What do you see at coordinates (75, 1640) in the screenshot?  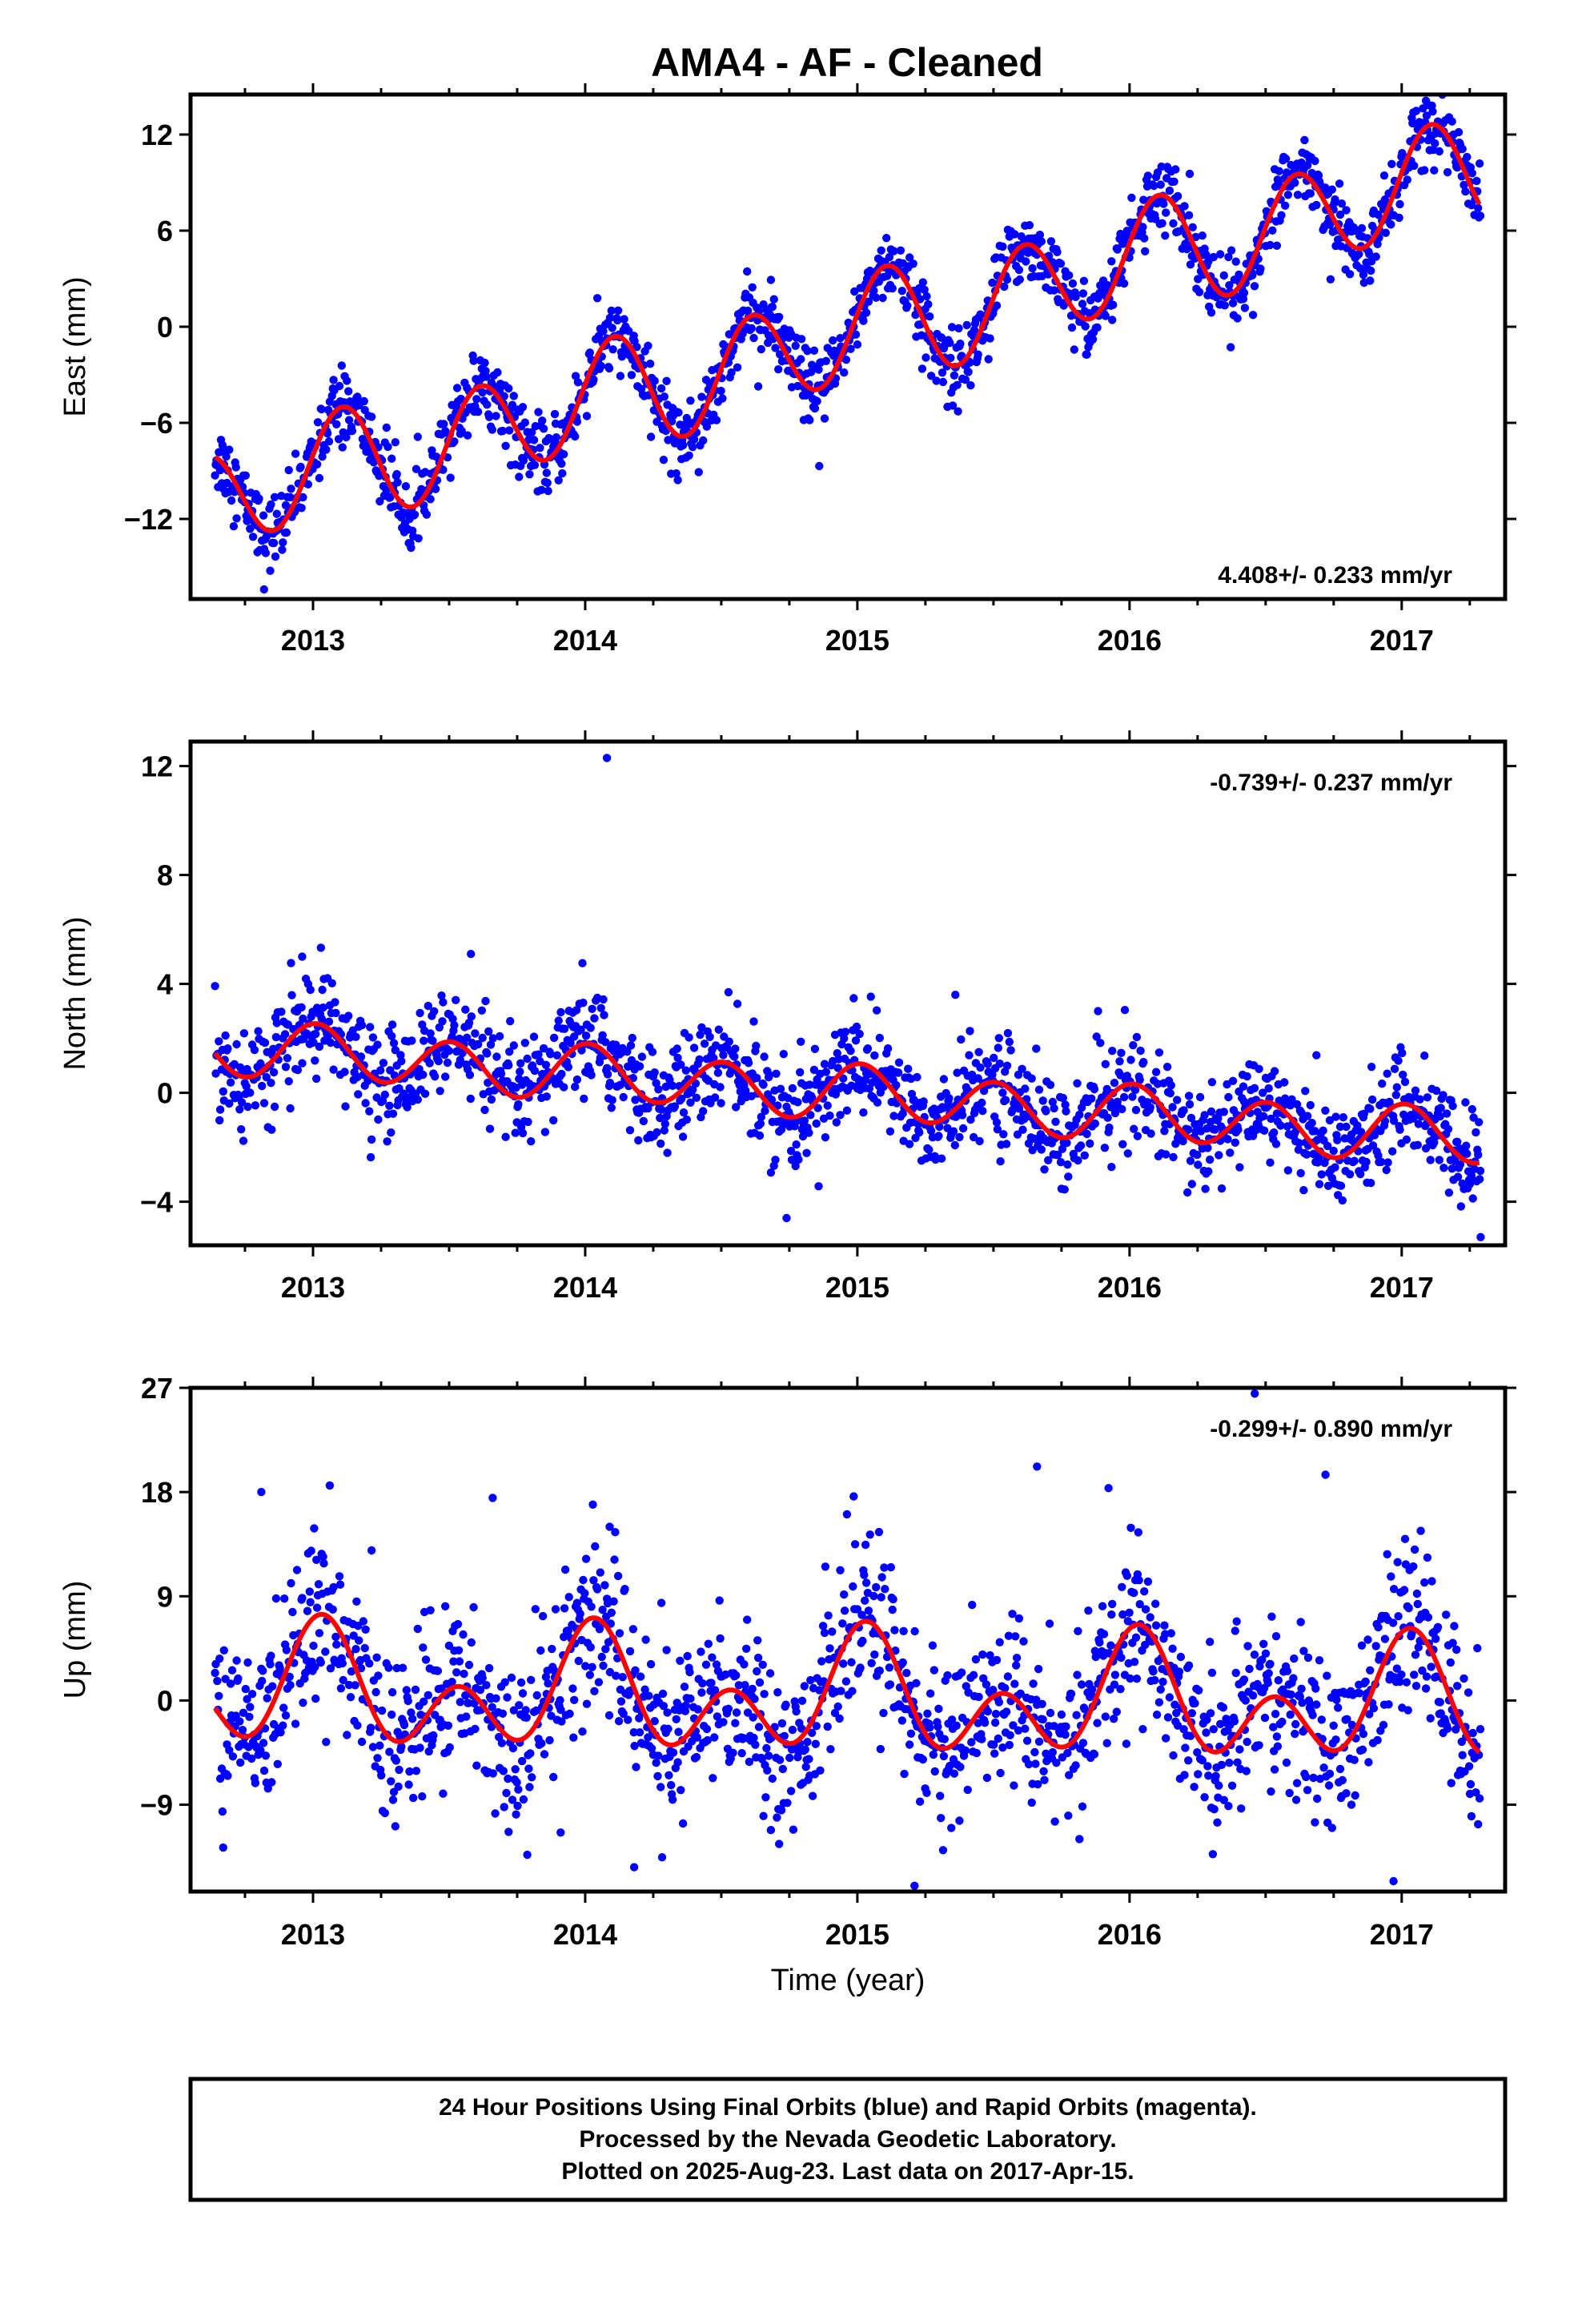 I see `y-axis-label: Up (mm)` at bounding box center [75, 1640].